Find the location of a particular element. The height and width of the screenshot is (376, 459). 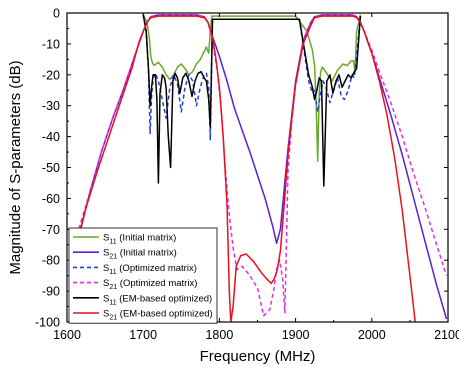

legend-box is located at coordinates (143, 275).